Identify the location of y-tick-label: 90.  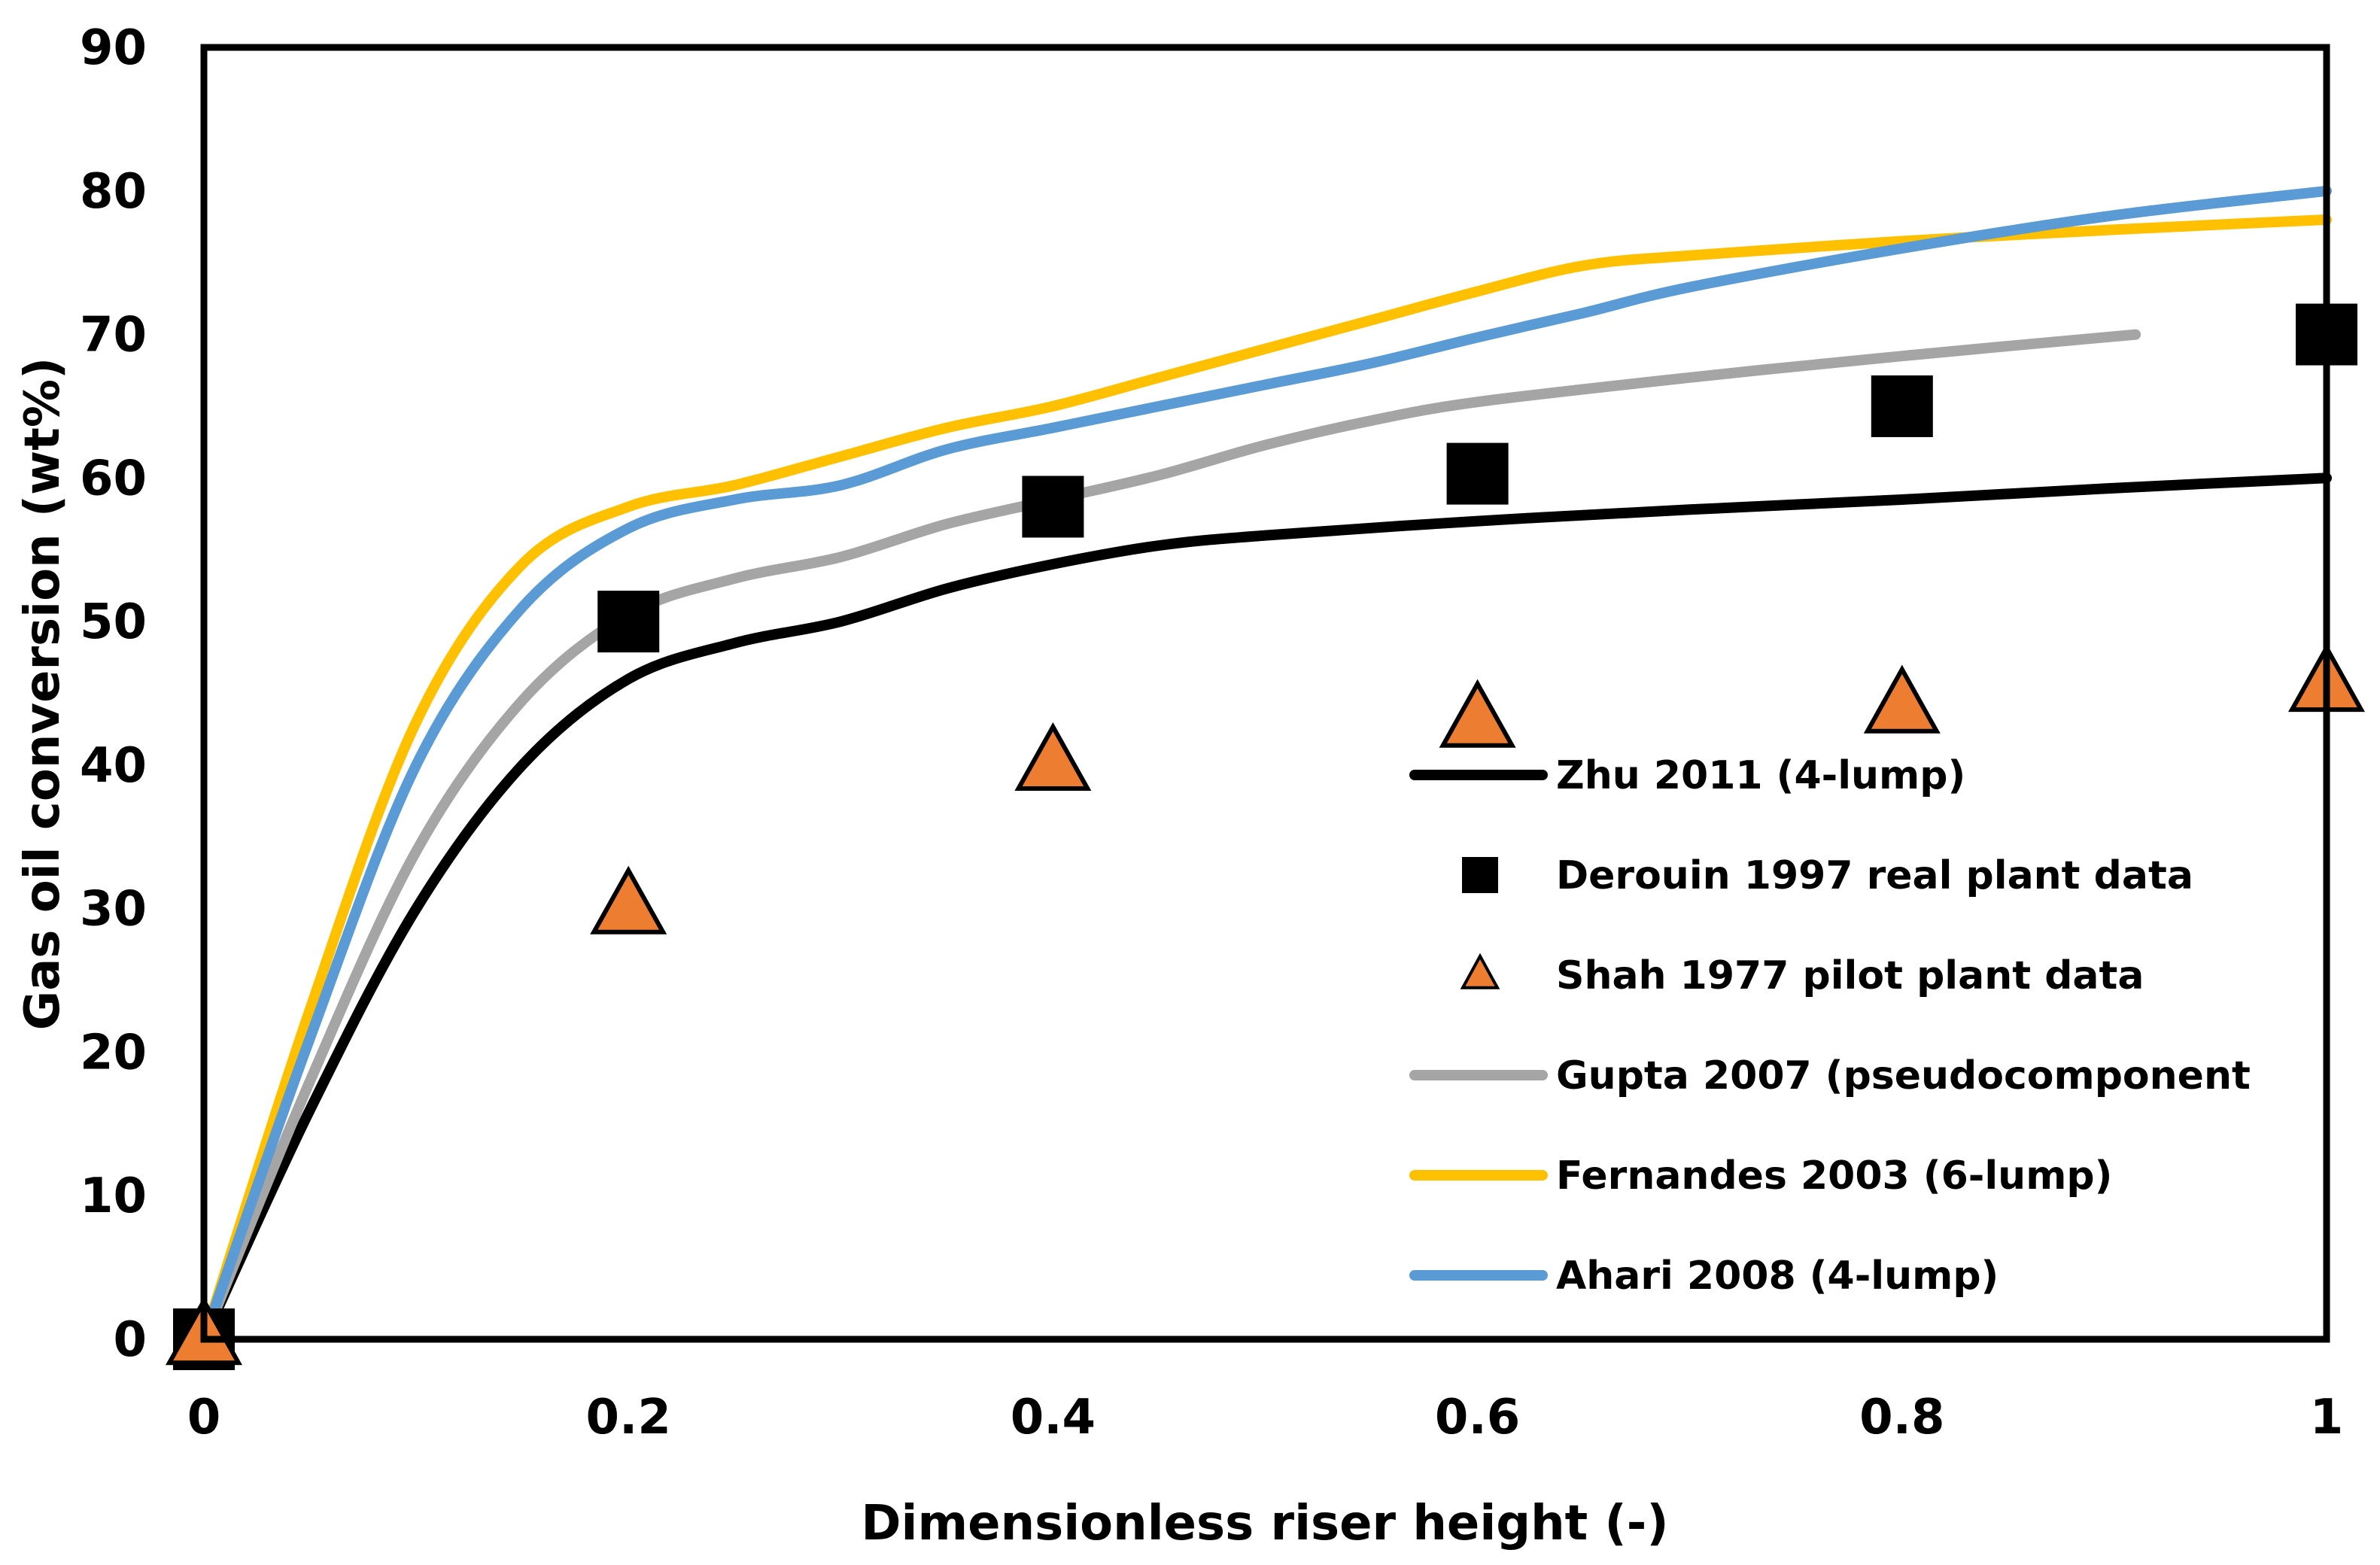
(113, 48).